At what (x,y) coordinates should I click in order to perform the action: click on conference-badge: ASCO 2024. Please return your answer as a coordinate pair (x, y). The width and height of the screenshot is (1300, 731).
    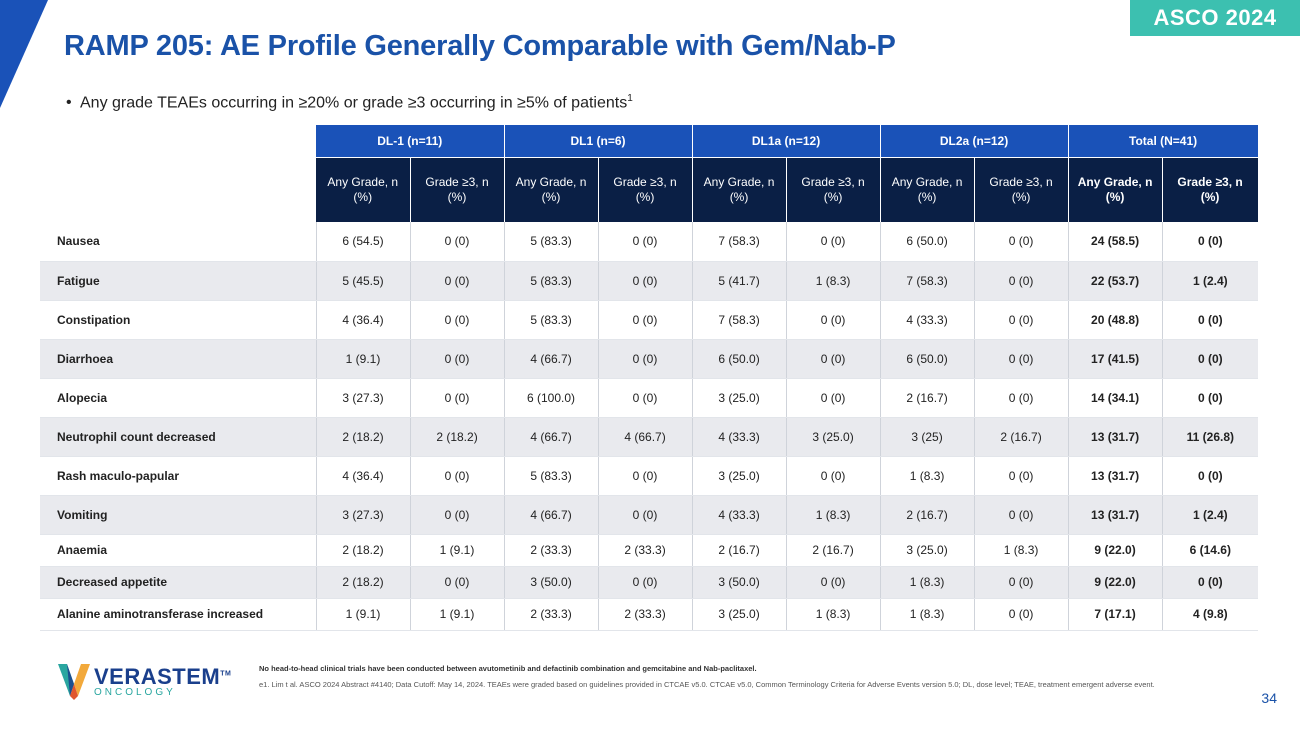
    Looking at the image, I should click on (1215, 18).